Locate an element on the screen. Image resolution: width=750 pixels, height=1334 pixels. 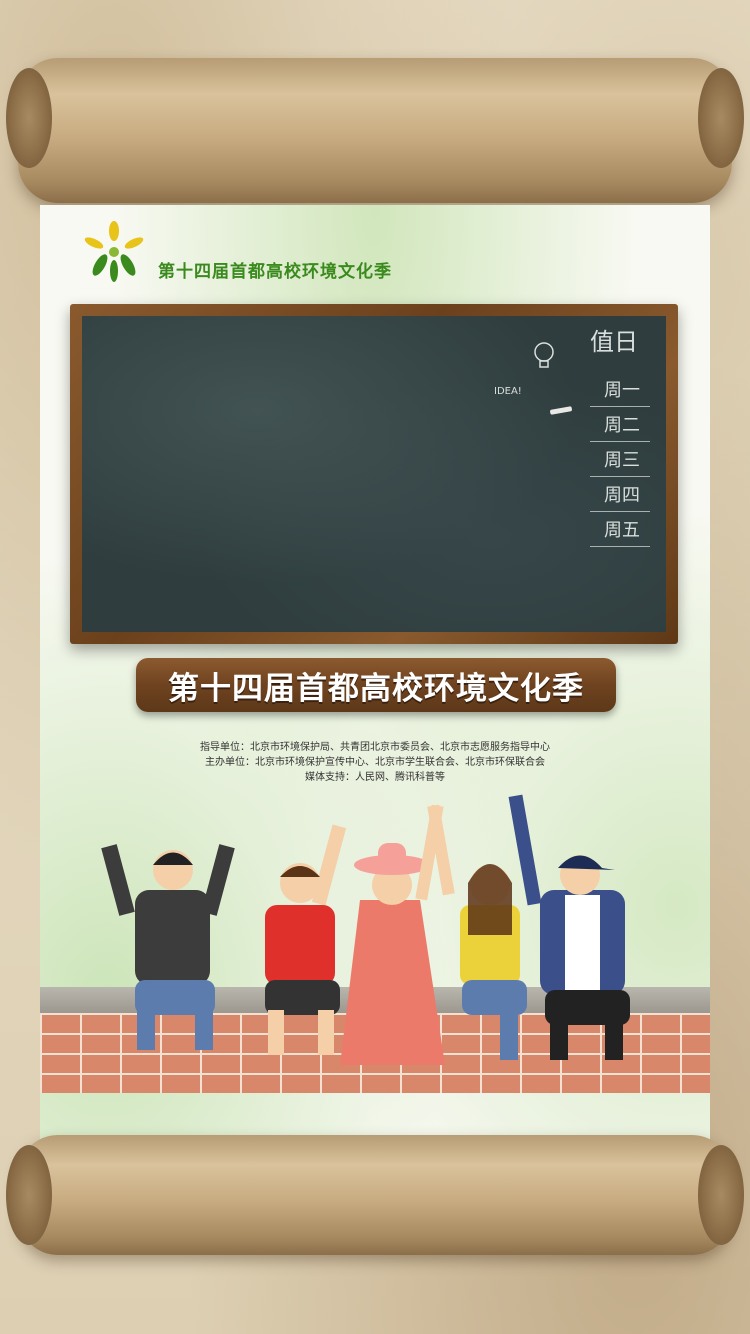
students-figures is located at coordinates (365, 929).